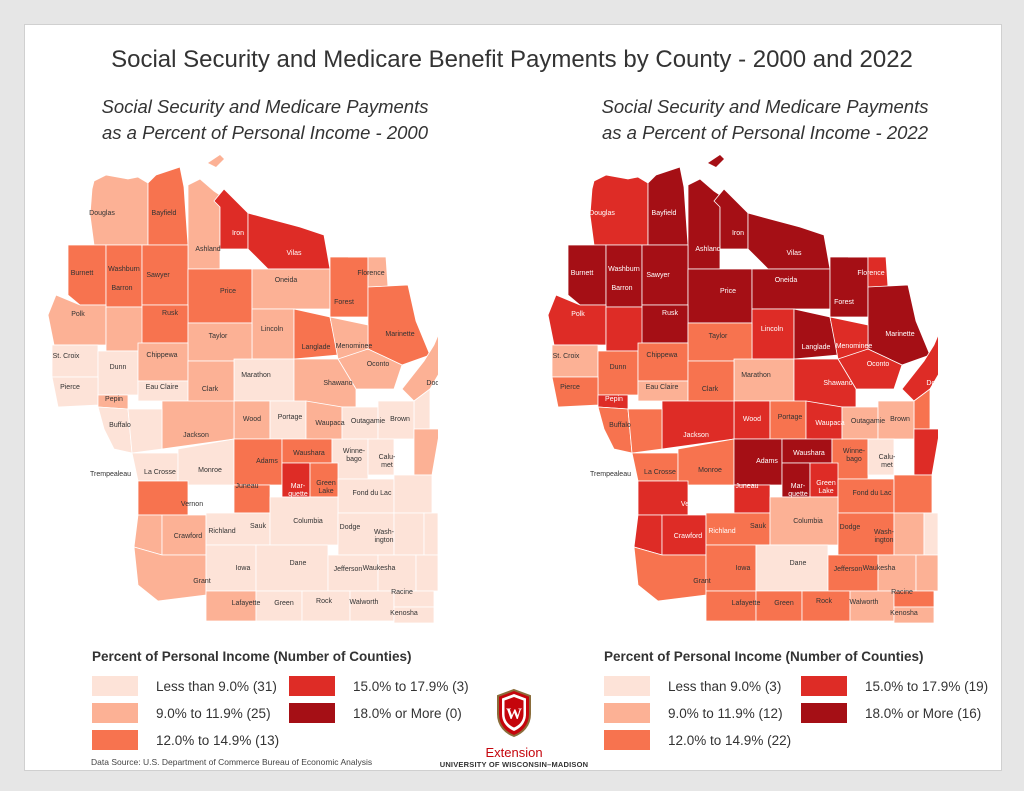 This screenshot has height=791, width=1024. What do you see at coordinates (773, 334) in the screenshot?
I see `county-lincoln` at bounding box center [773, 334].